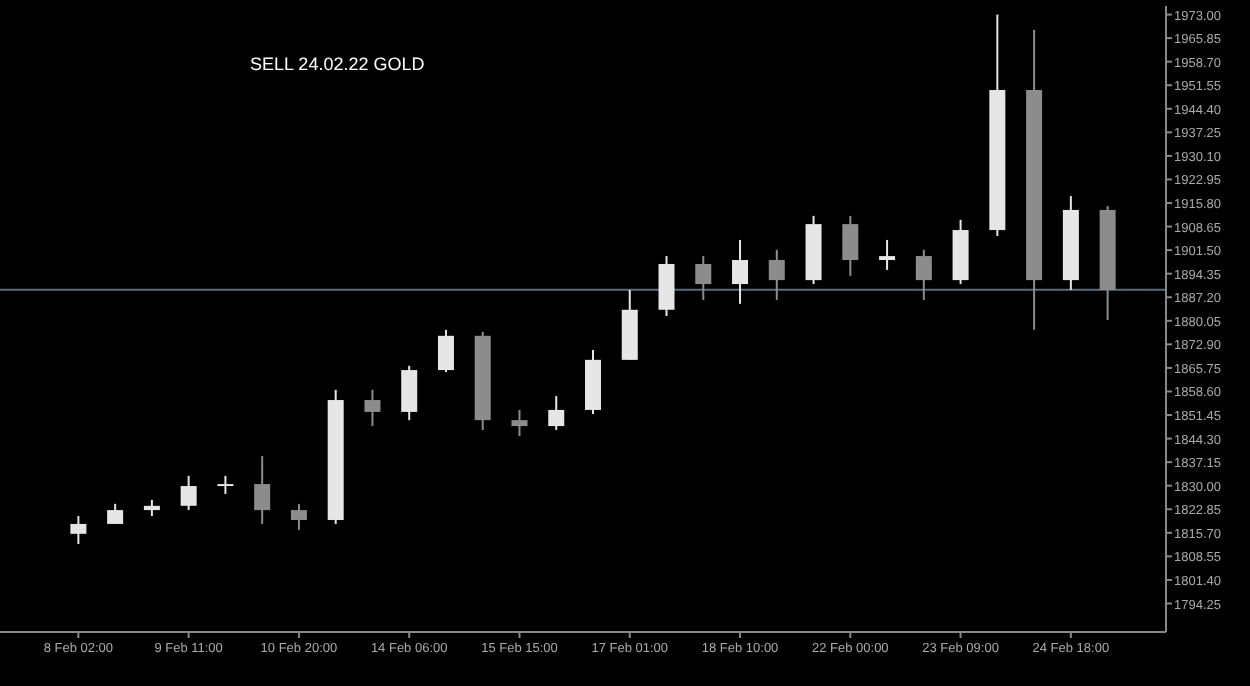 This screenshot has width=1250, height=686. I want to click on text: SELL 24.02.22 GOLD, so click(338, 64).